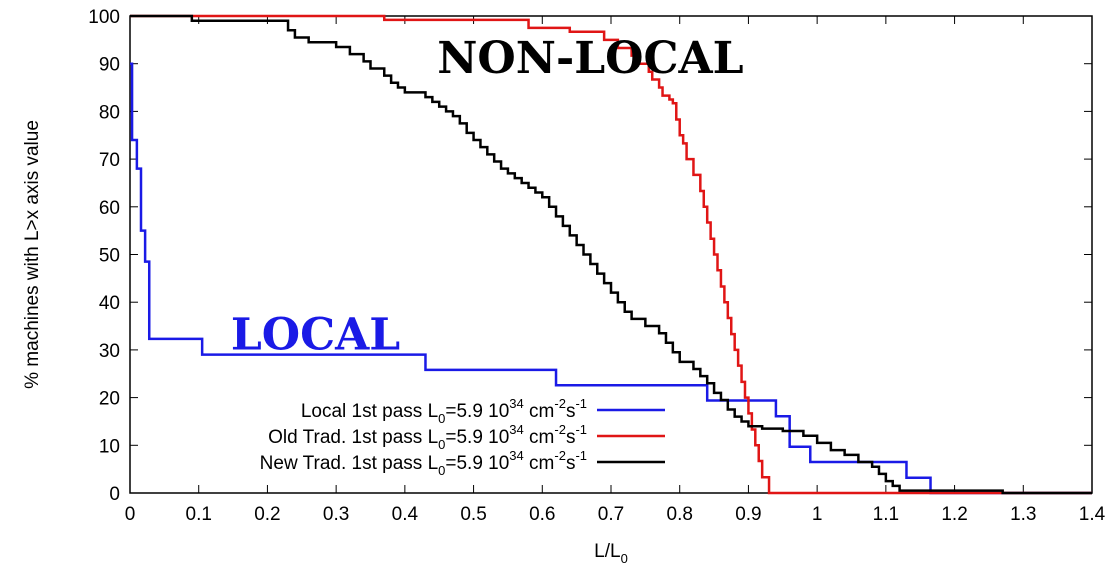  What do you see at coordinates (1023, 514) in the screenshot?
I see `x-tick-label: 1.3` at bounding box center [1023, 514].